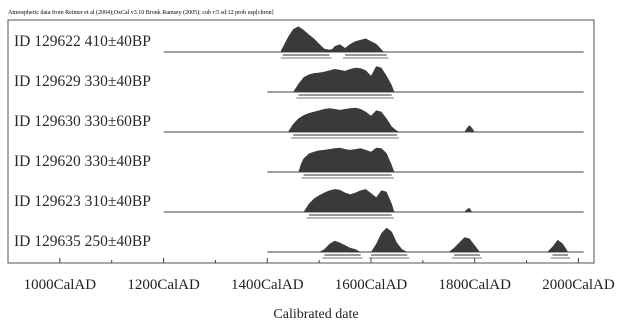  I want to click on distribution-row: ID 129620 330±40BP, so click(299, 163).